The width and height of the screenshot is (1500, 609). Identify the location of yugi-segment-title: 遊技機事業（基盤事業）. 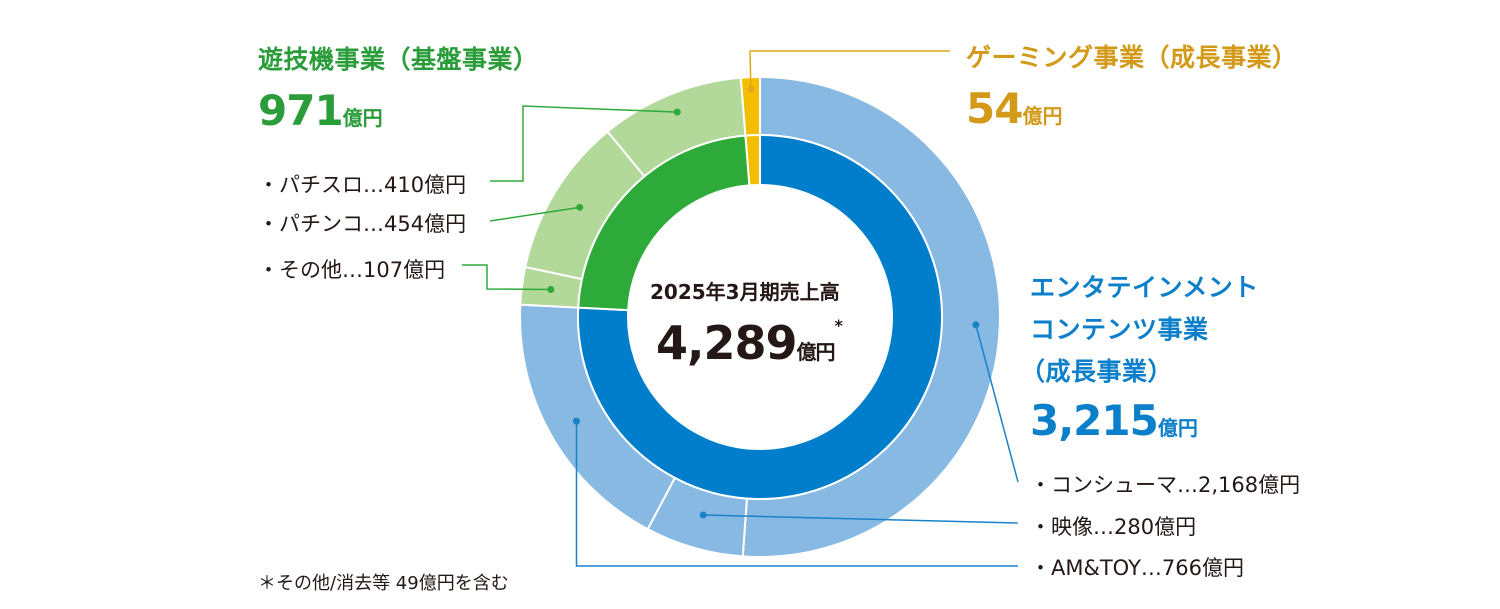
(398, 59).